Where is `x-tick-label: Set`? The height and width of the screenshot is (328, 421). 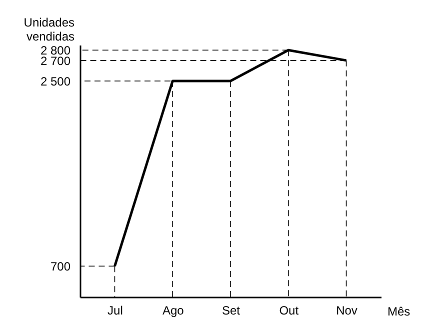 x-tick-label: Set is located at coordinates (231, 311).